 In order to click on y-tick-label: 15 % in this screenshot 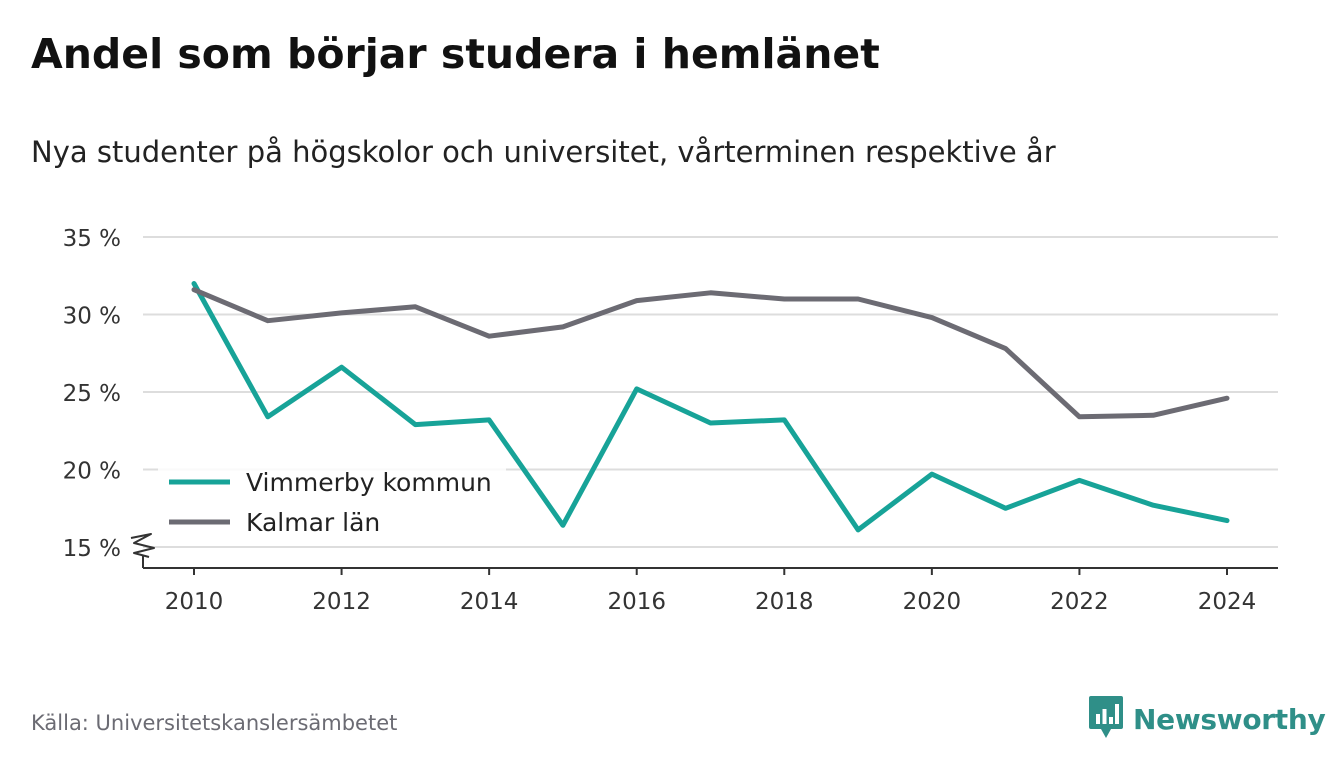, I will do `click(92, 549)`.